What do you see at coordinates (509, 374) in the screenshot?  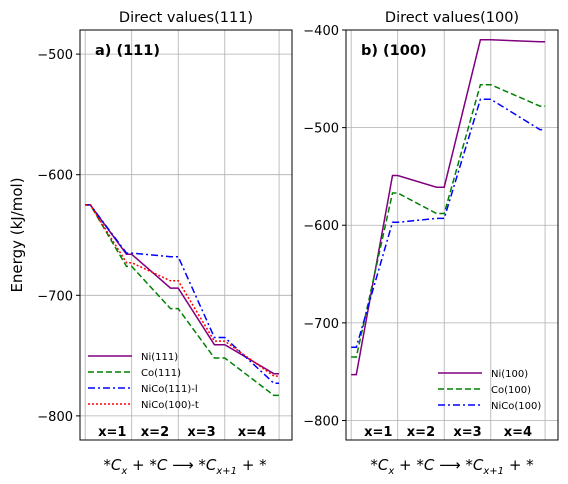 I see `legend-label-b-0: Ni(100)` at bounding box center [509, 374].